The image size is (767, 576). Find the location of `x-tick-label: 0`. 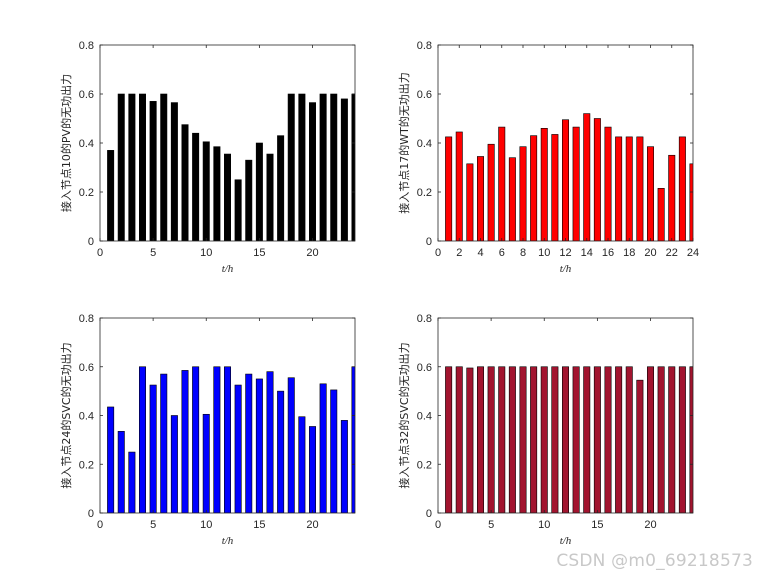

x-tick-label: 0 is located at coordinates (100, 253).